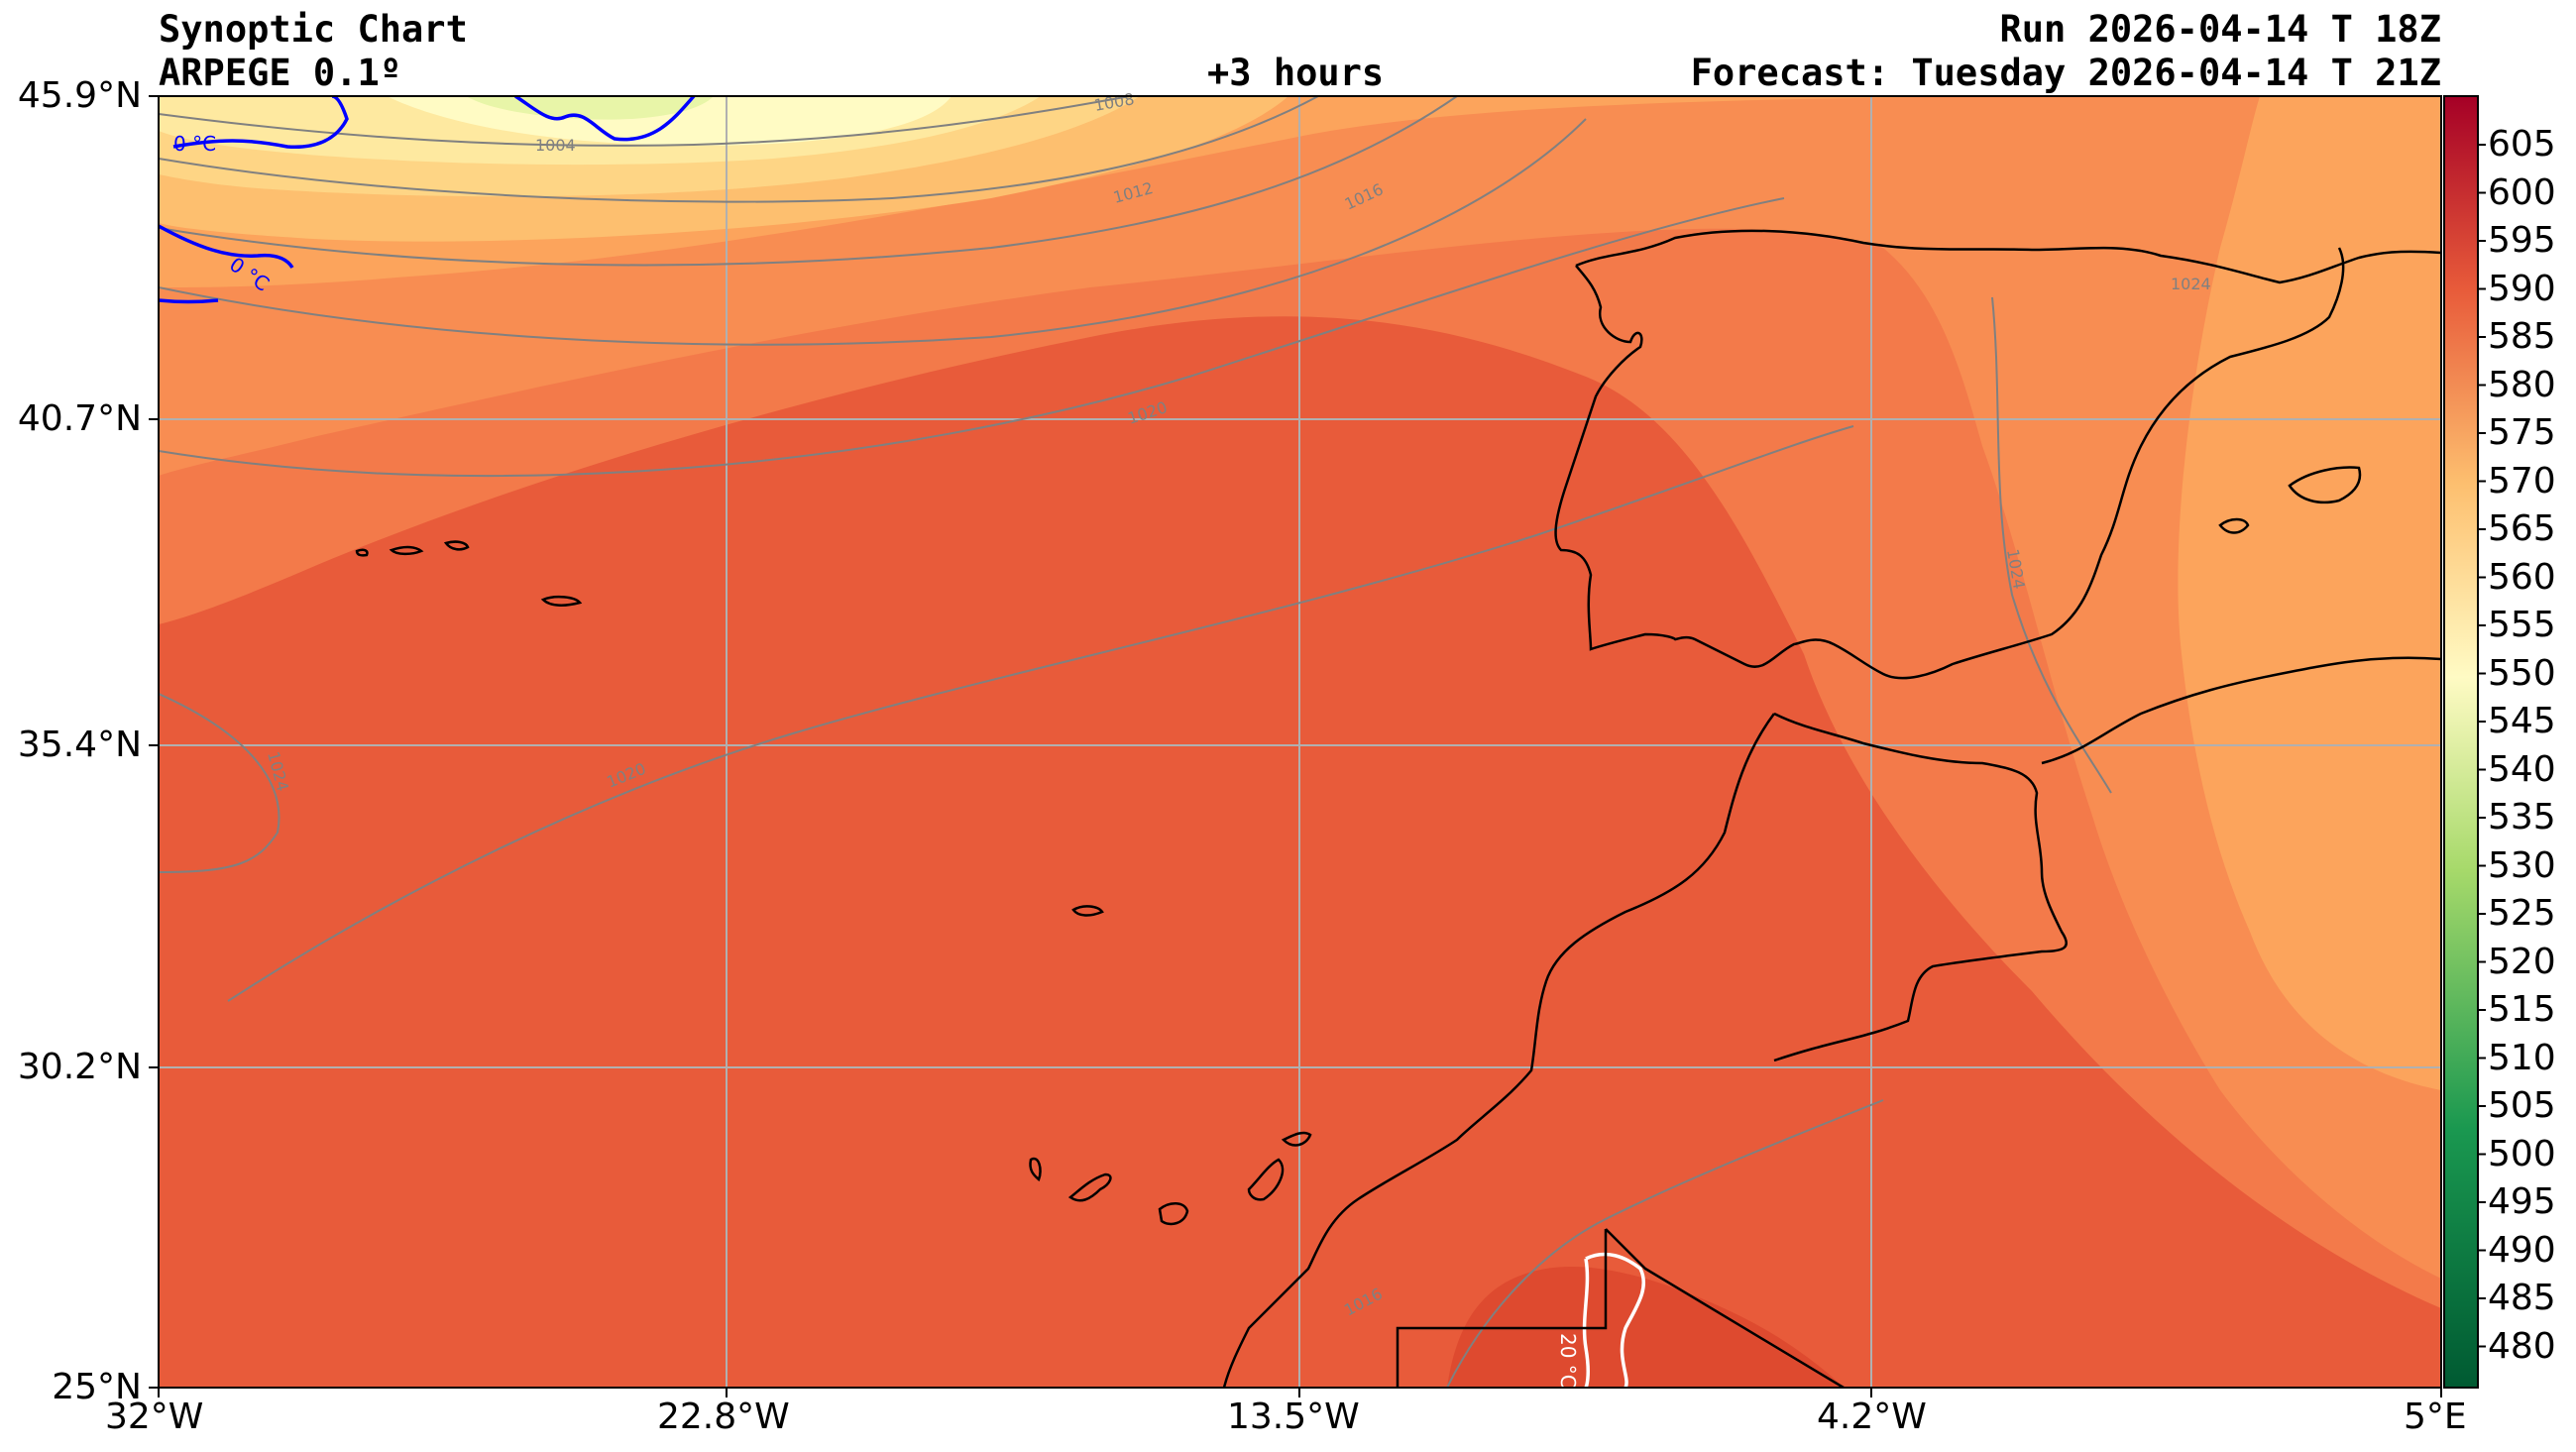  What do you see at coordinates (2522, 336) in the screenshot?
I see `colorbar-label: 585` at bounding box center [2522, 336].